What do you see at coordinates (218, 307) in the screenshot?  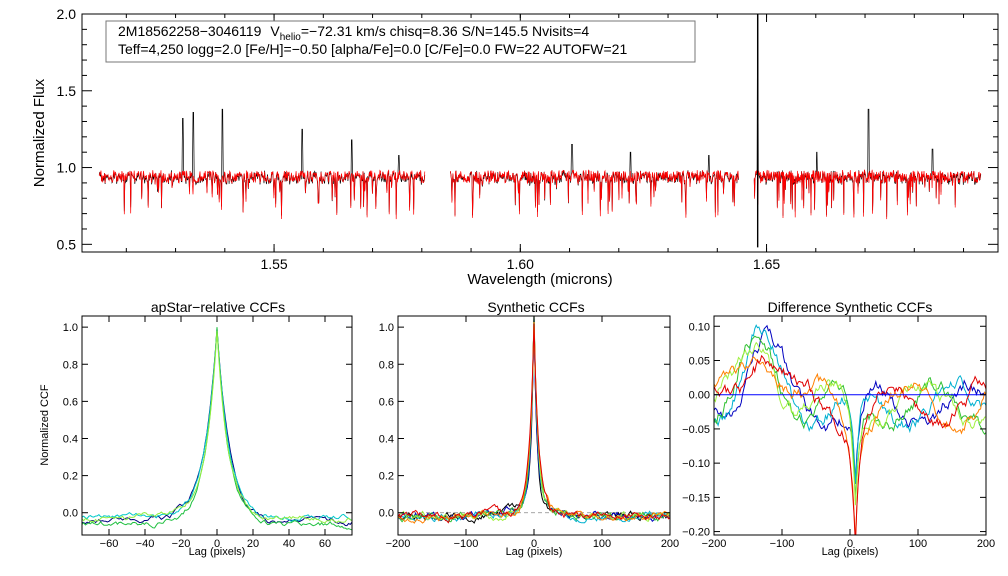 I see `apstar-ccf-title: apStar−relative CCFs` at bounding box center [218, 307].